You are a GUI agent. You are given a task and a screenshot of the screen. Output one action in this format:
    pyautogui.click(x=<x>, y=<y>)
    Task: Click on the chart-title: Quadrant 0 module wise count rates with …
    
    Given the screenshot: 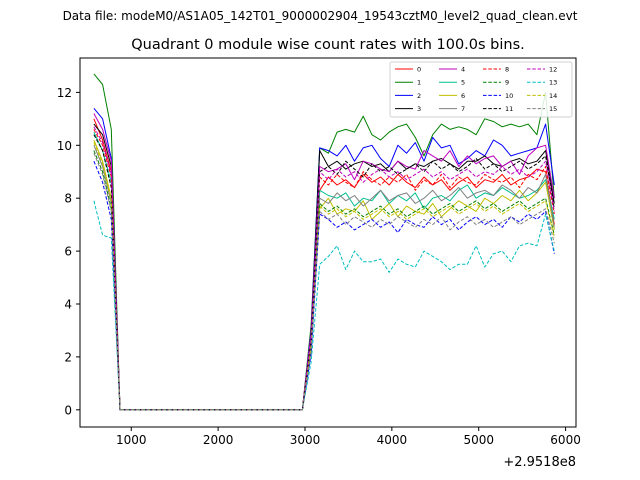 What is the action you would take?
    pyautogui.click(x=328, y=45)
    